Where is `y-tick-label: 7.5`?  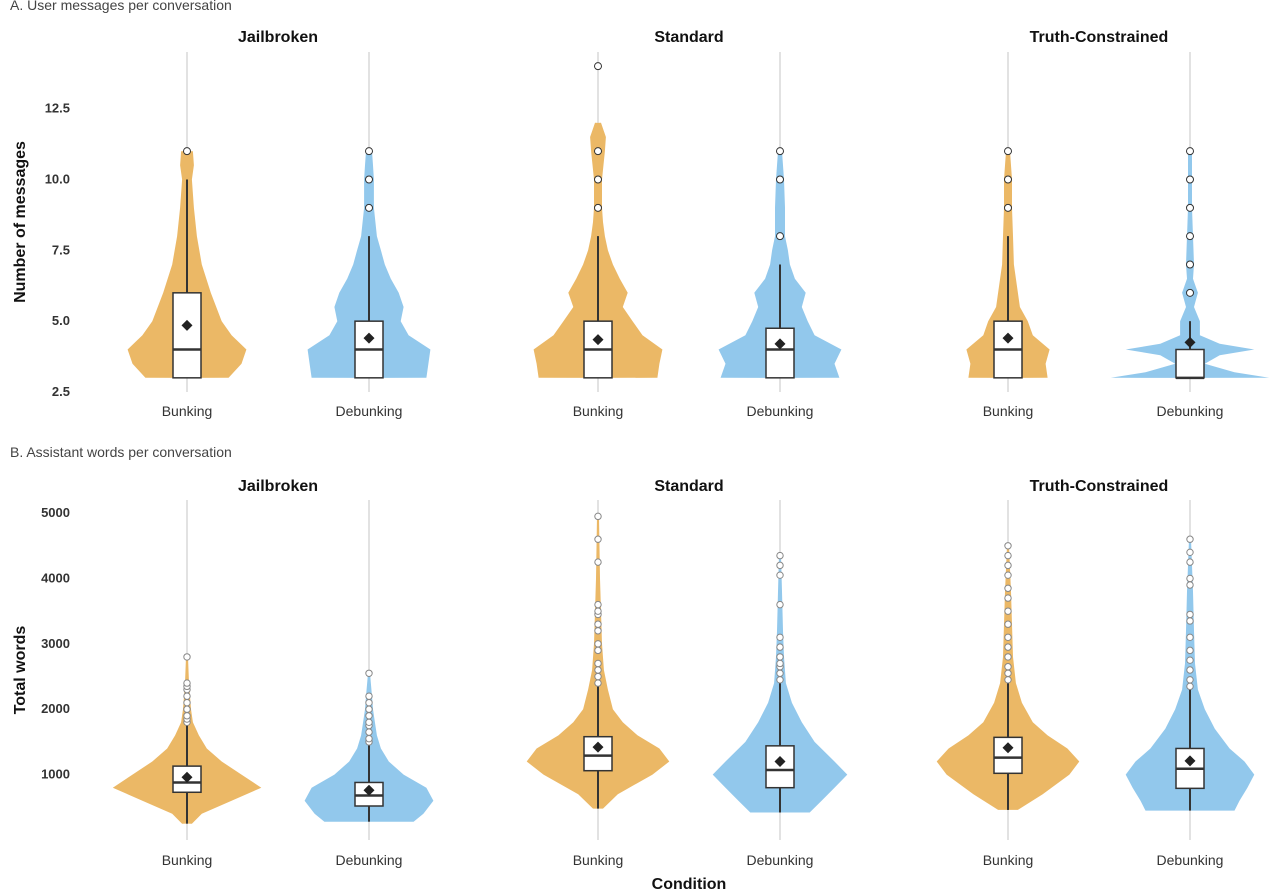 y-tick-label: 7.5 is located at coordinates (61, 249).